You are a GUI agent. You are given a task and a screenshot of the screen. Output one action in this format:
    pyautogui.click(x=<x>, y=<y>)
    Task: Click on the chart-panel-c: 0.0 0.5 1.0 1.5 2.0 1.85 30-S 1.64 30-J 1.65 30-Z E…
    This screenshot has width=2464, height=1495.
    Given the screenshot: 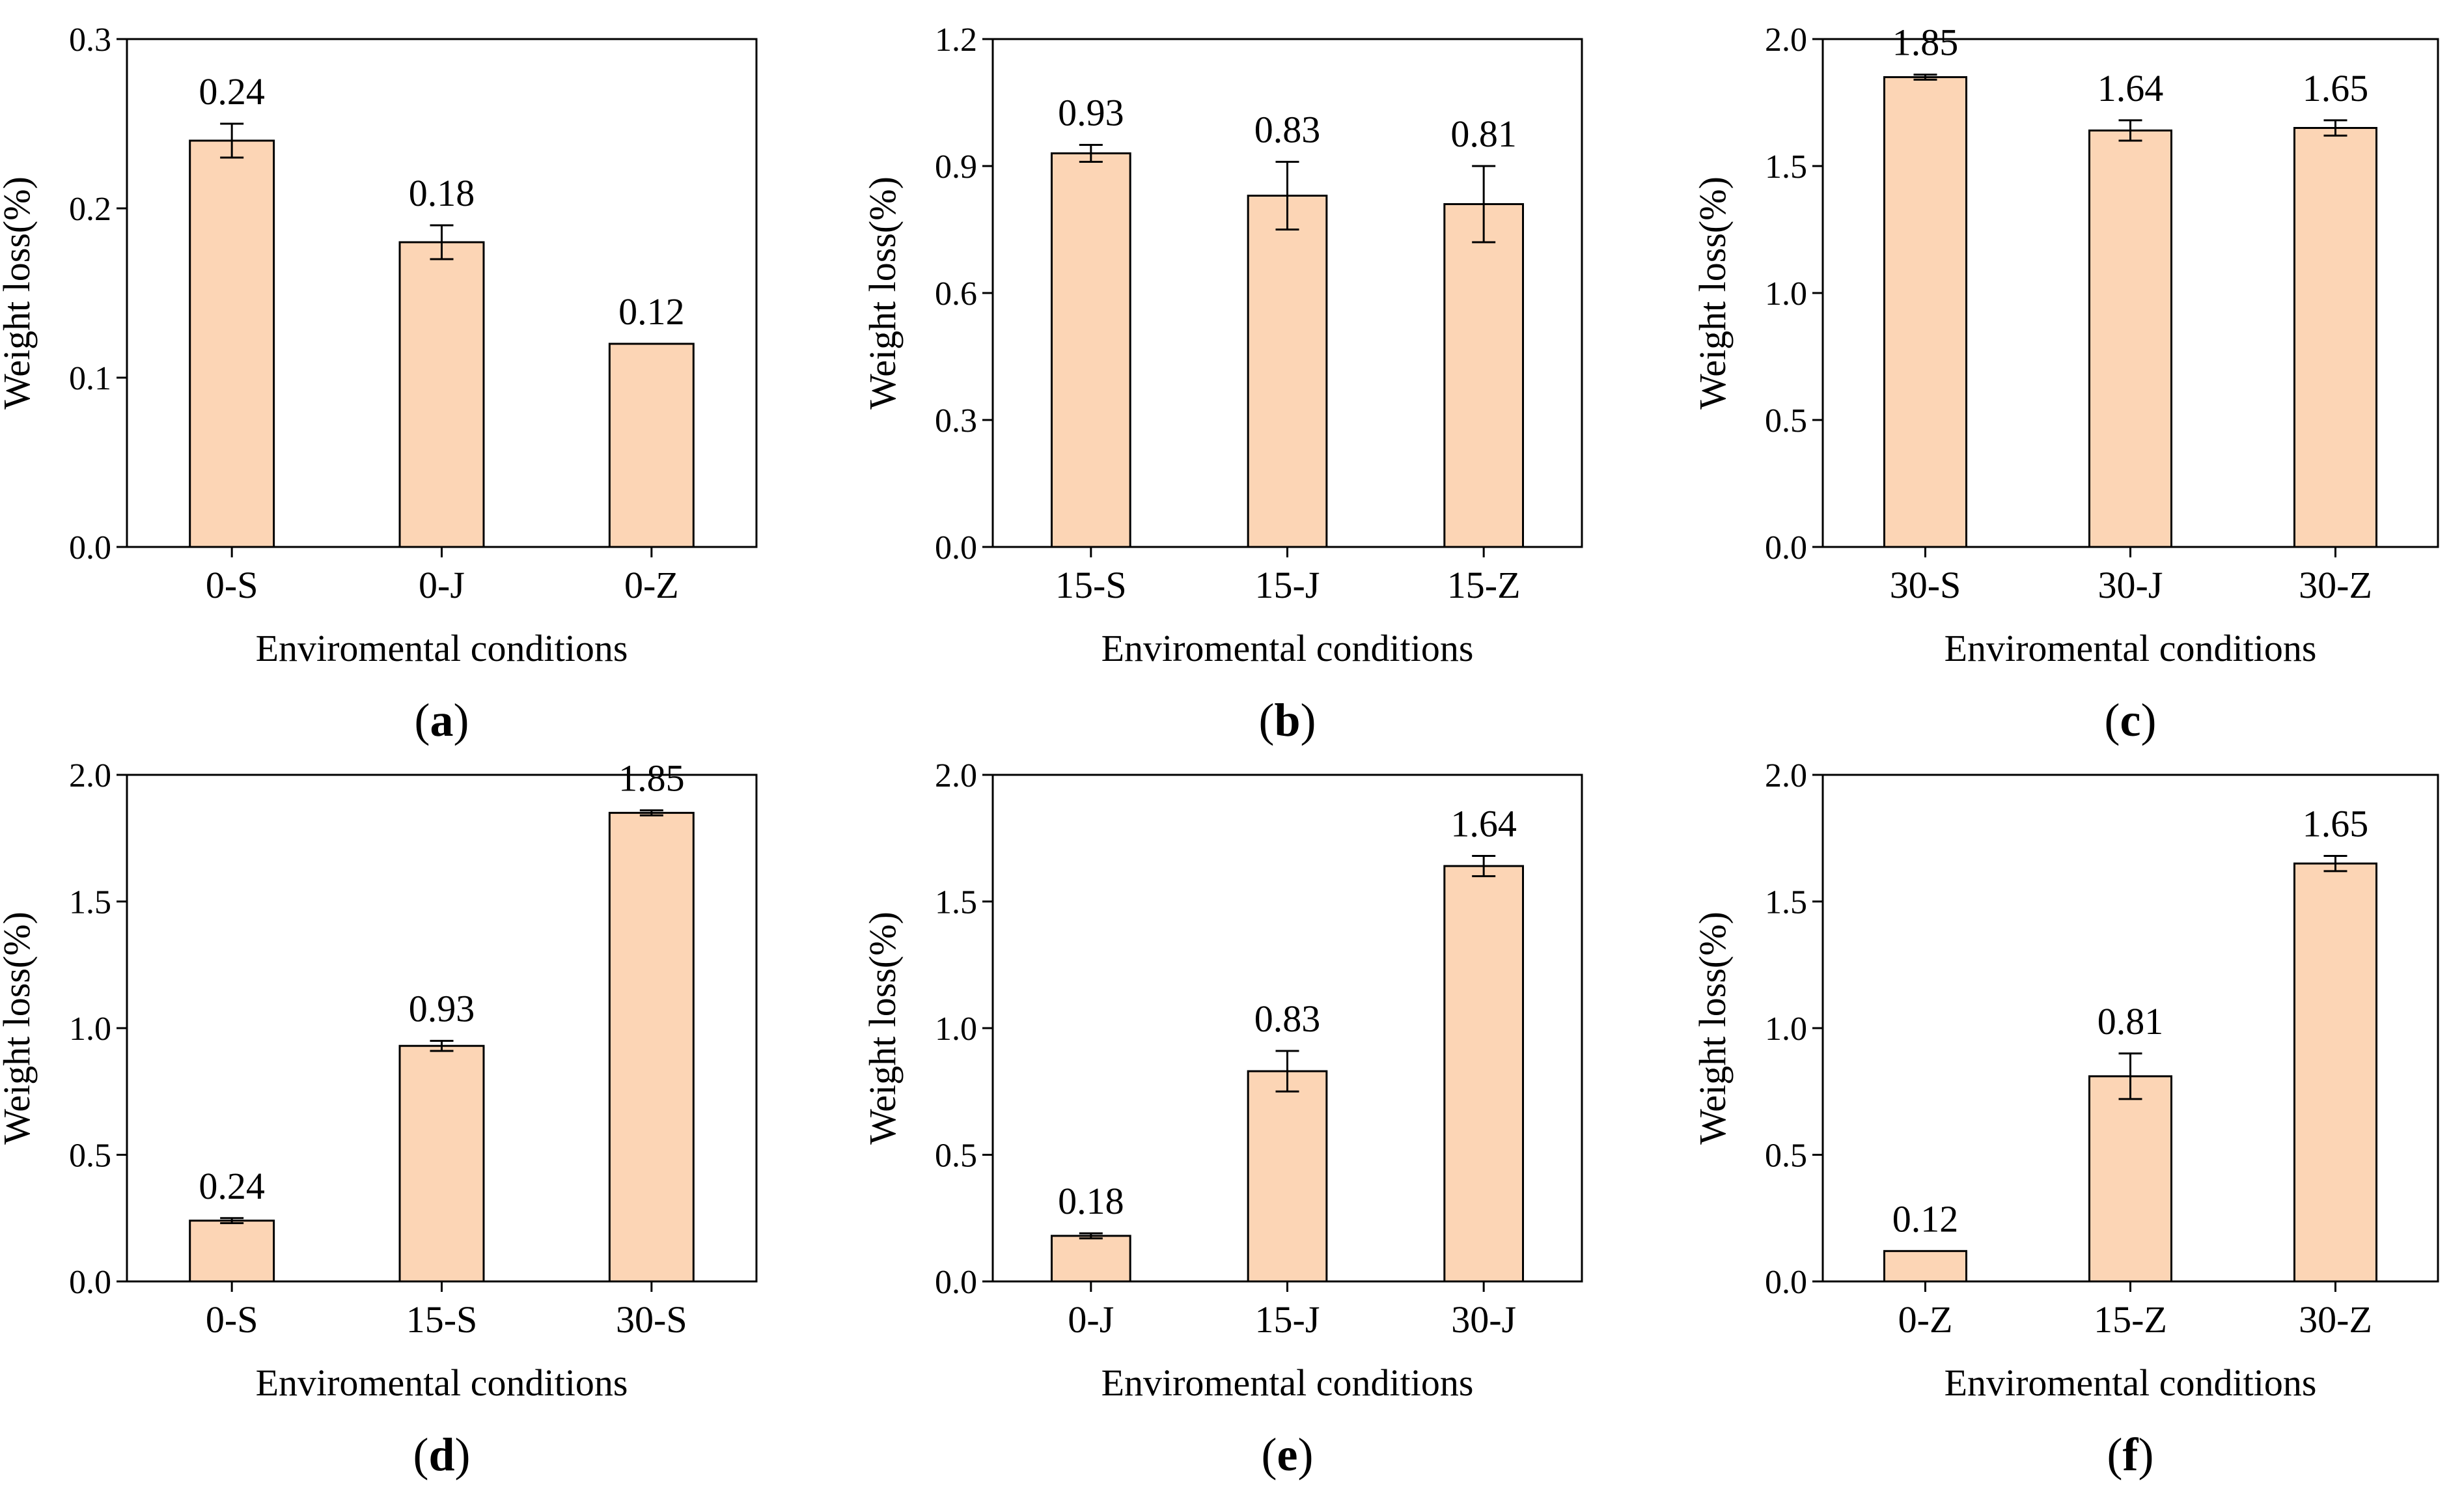 What is the action you would take?
    pyautogui.click(x=2065, y=383)
    